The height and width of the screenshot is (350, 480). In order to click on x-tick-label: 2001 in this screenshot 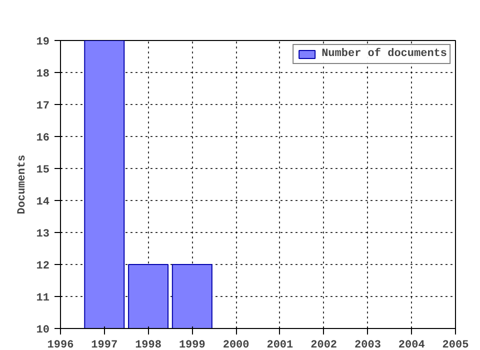, I will do `click(280, 345)`.